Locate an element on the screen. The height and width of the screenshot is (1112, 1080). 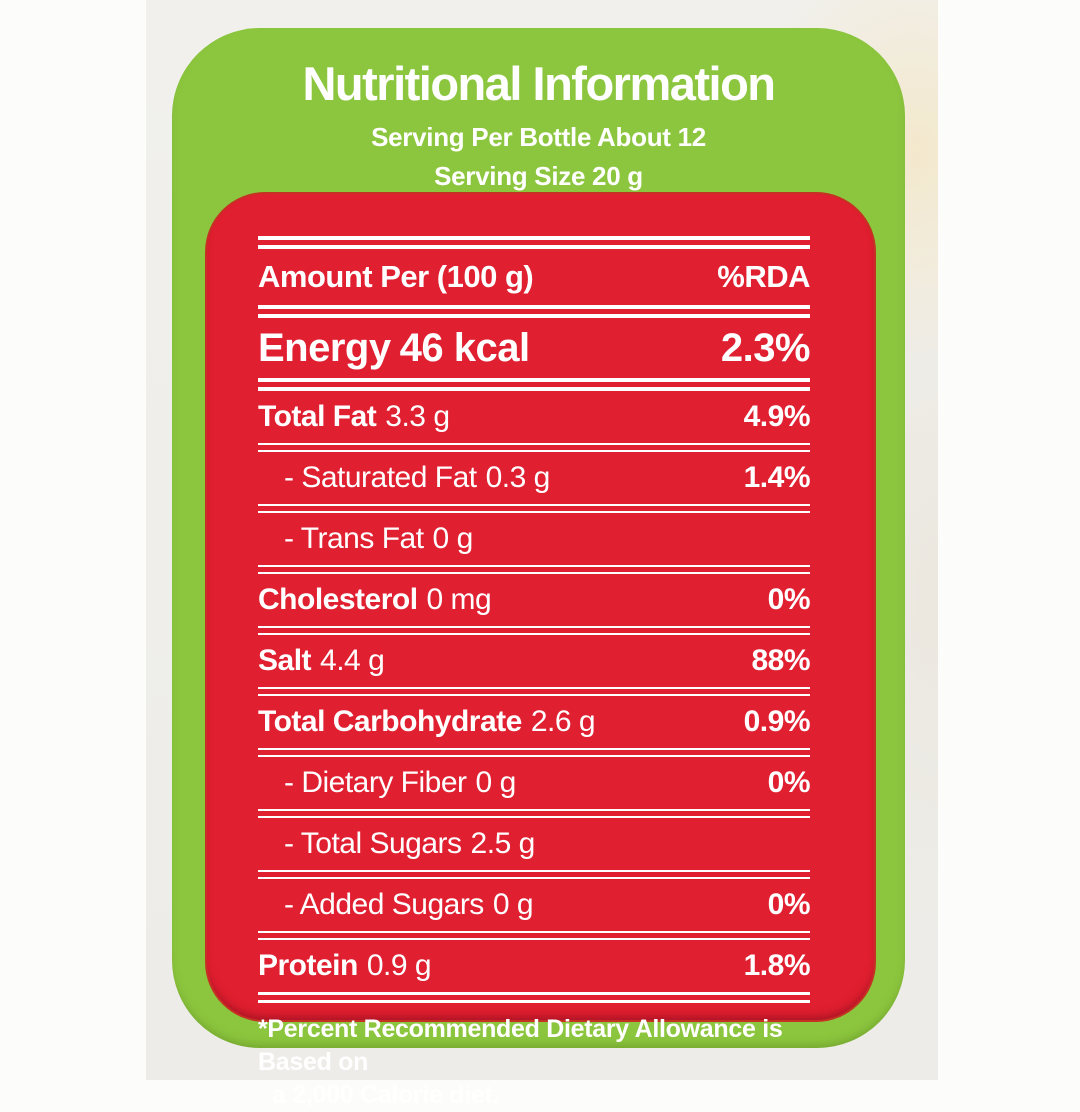
nutrient-amount: 4.4 g is located at coordinates (352, 660).